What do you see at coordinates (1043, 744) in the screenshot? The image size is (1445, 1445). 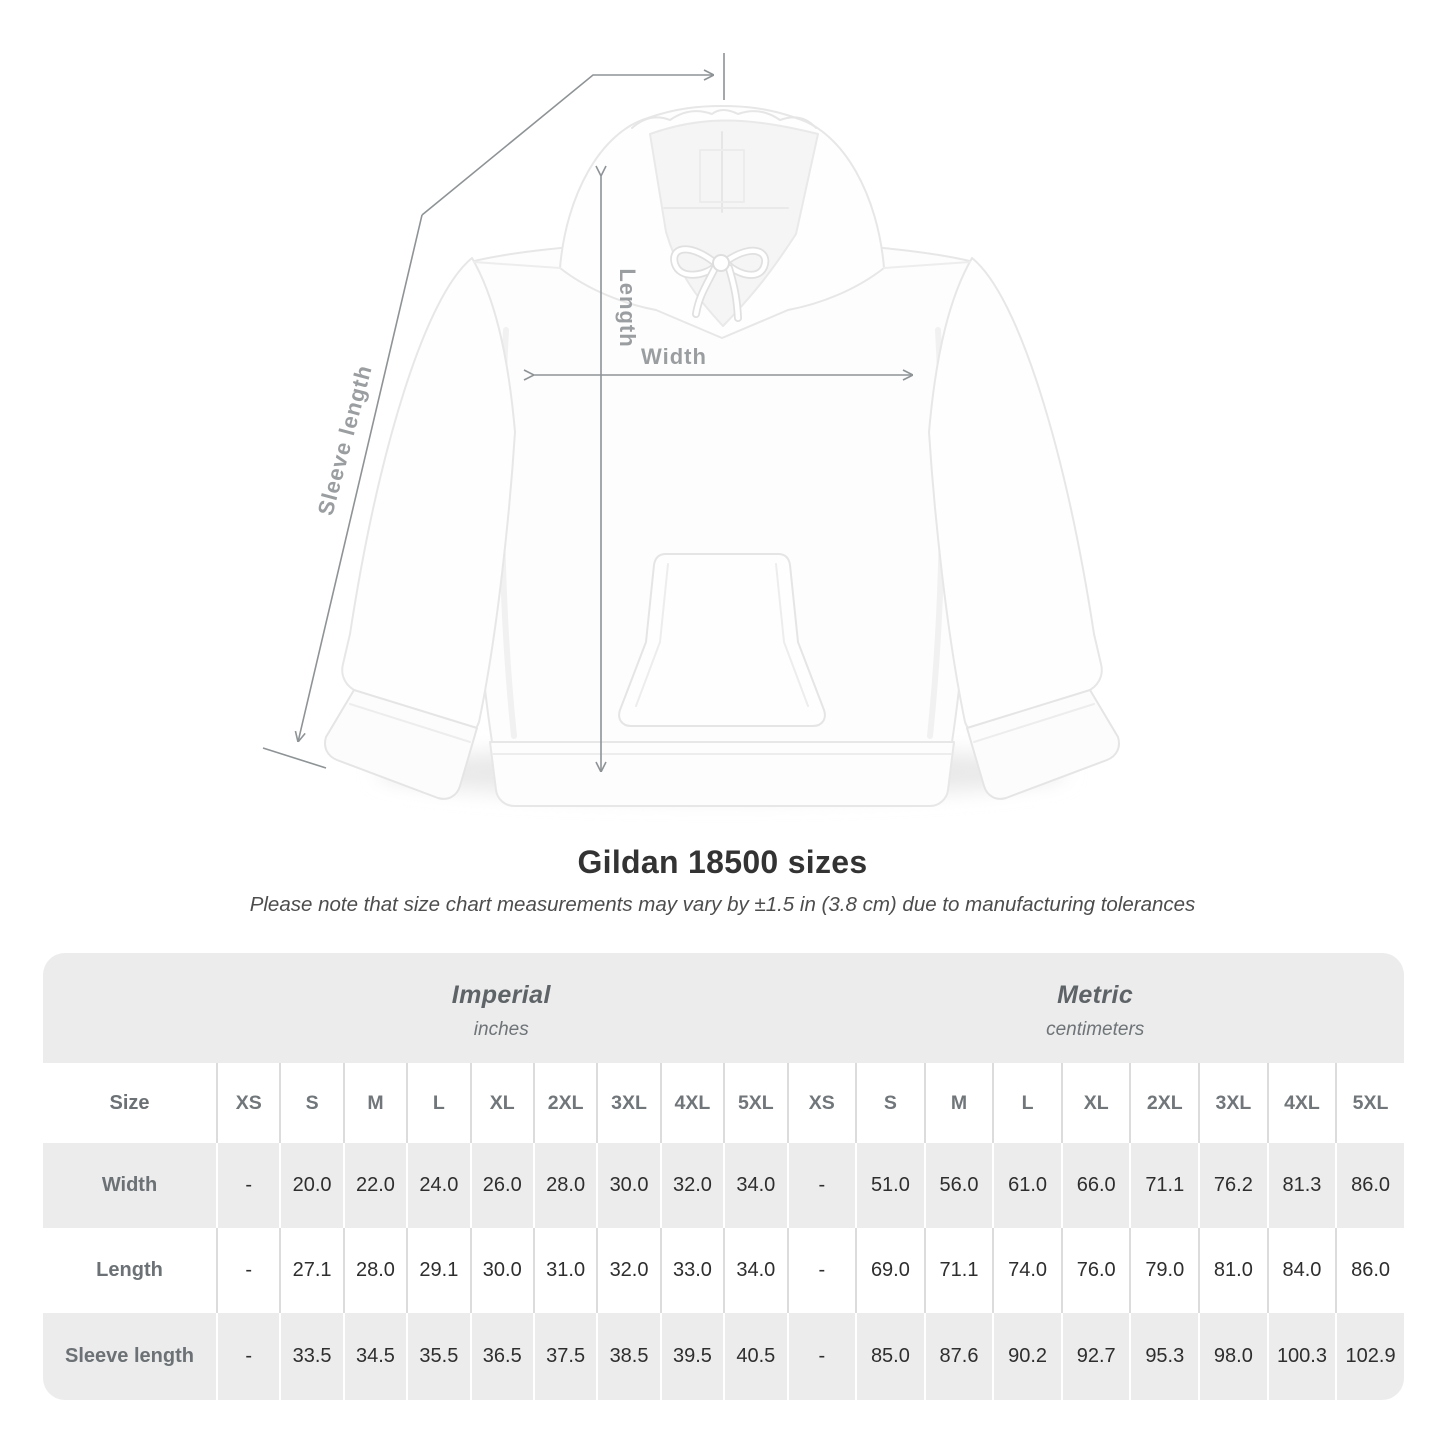 I see `hoodie-right-cuff` at bounding box center [1043, 744].